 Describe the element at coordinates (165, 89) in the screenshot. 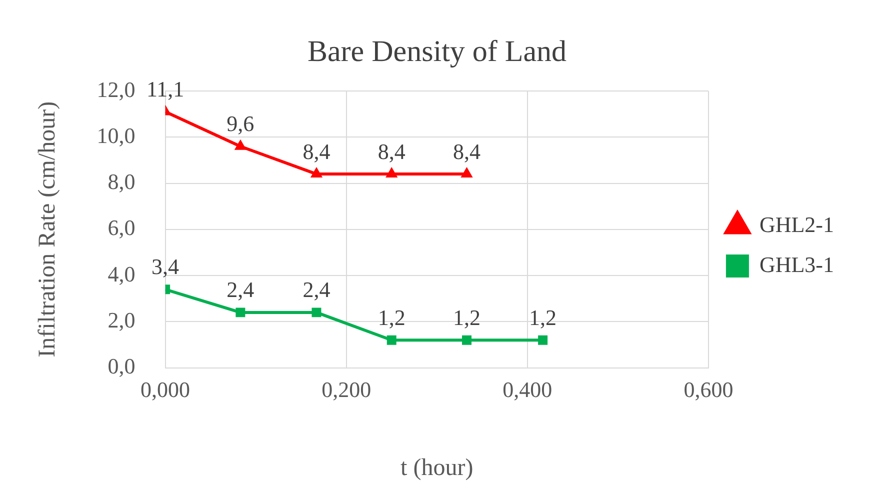

I see `data-label: 11,1` at that location.